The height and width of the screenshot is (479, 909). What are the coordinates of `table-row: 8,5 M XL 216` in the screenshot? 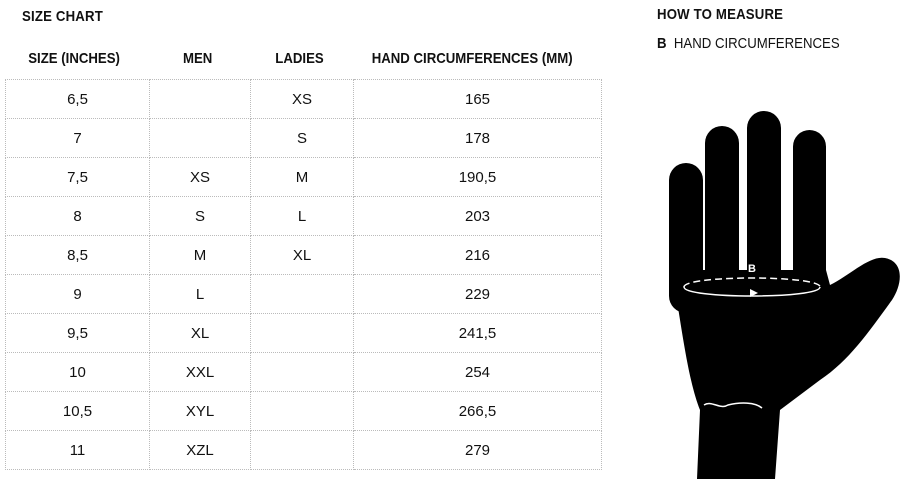 It's located at (303, 255).